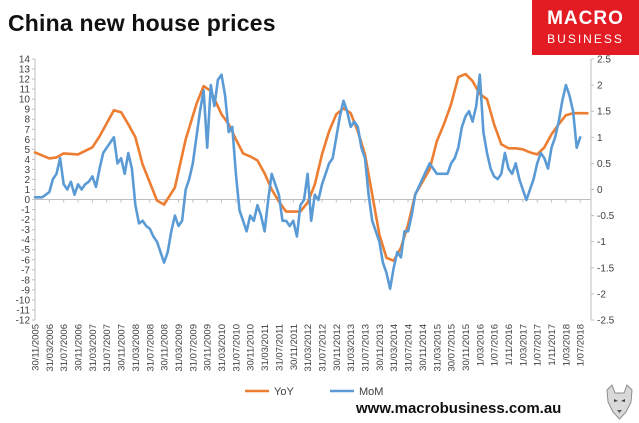 The height and width of the screenshot is (423, 639). I want to click on x-tick-label: 31/07/2009, so click(193, 348).